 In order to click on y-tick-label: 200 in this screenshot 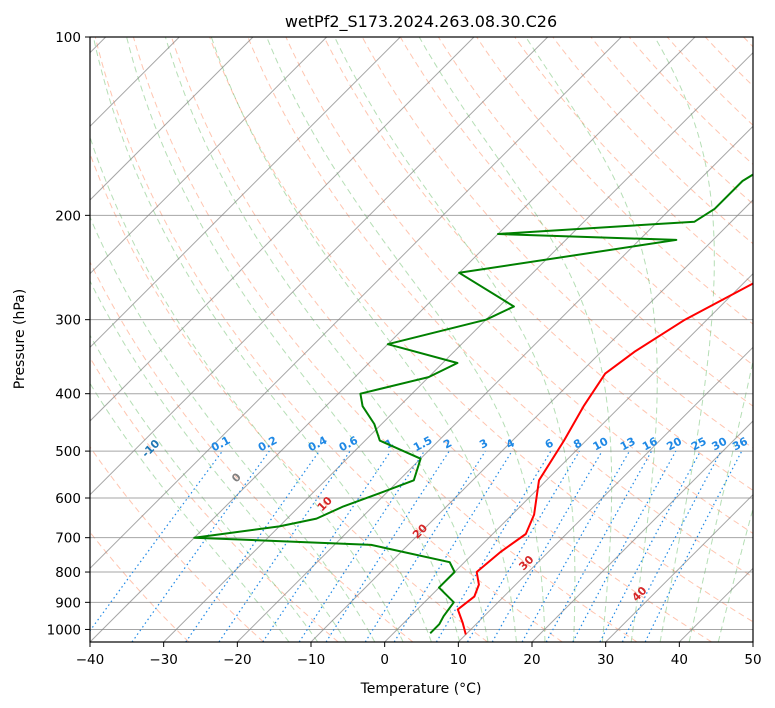, I will do `click(68, 216)`.